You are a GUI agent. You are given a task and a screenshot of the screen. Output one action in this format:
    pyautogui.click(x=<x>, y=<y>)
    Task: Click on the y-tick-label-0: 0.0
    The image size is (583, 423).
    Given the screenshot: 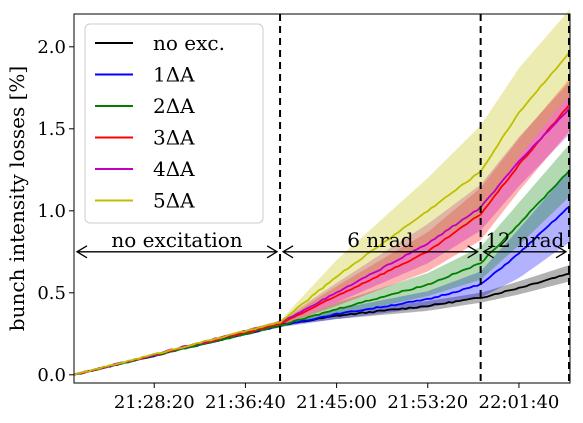 What is the action you would take?
    pyautogui.click(x=51, y=375)
    